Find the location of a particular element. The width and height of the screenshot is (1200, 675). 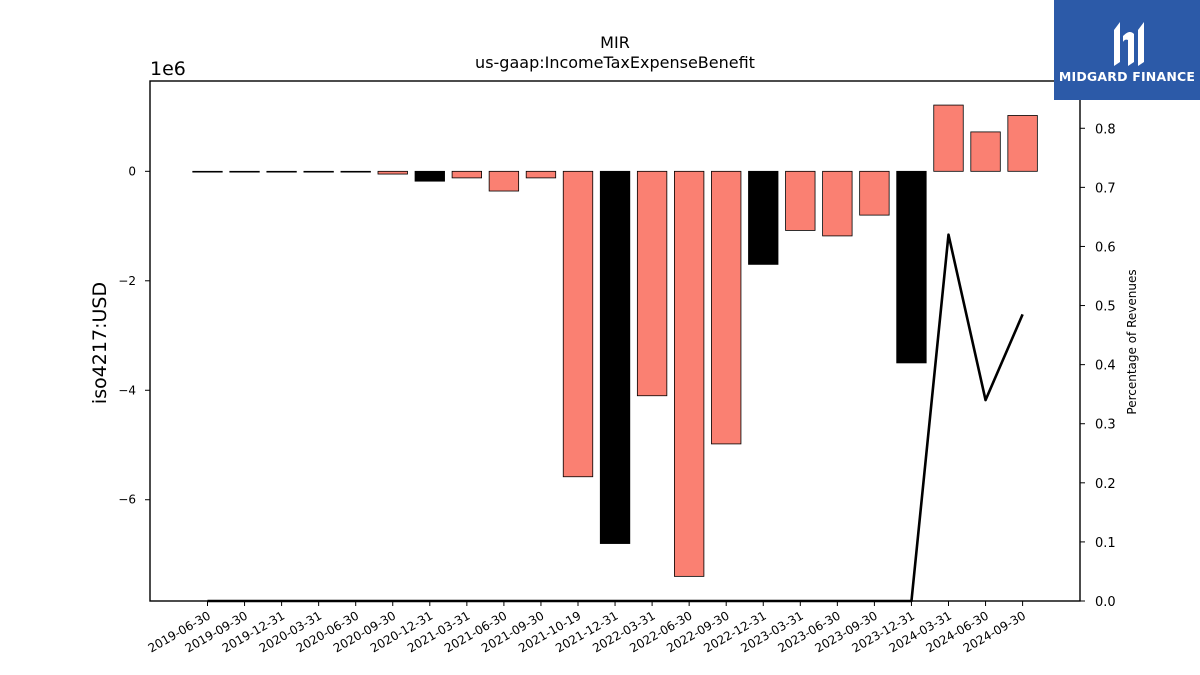

y2-tick-label: 0.8 is located at coordinates (1105, 129).